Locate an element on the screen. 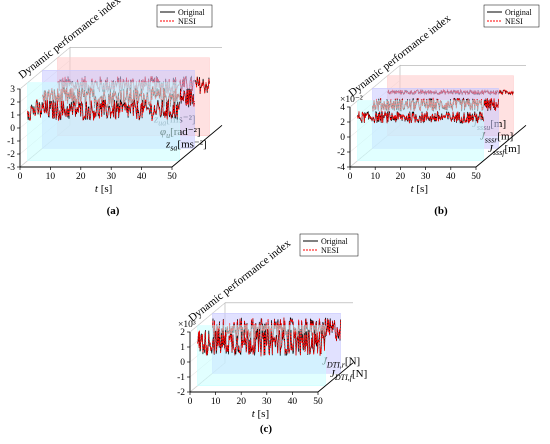  y-tick-label: 3 is located at coordinates (12, 90).